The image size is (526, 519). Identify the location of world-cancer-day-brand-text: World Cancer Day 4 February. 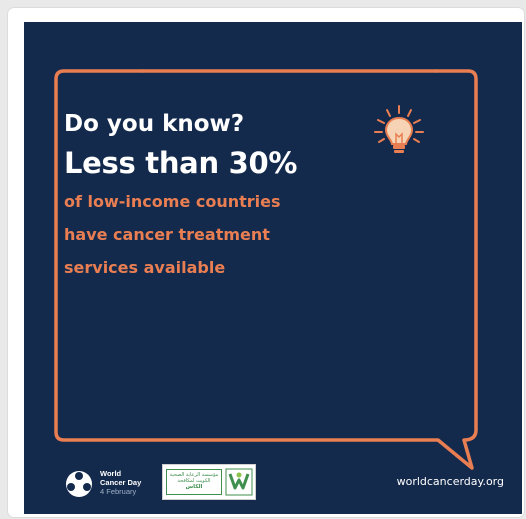
(120, 482).